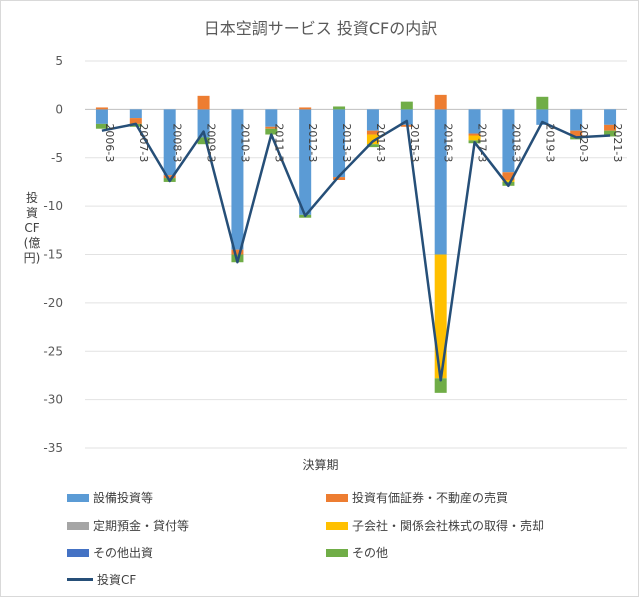 Image resolution: width=639 pixels, height=598 pixels. I want to click on x-tick-label: 2007-3, so click(143, 142).